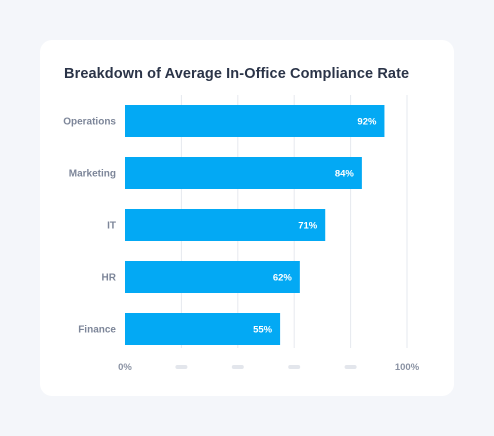  What do you see at coordinates (125, 367) in the screenshot?
I see `x-tick-label: 0%` at bounding box center [125, 367].